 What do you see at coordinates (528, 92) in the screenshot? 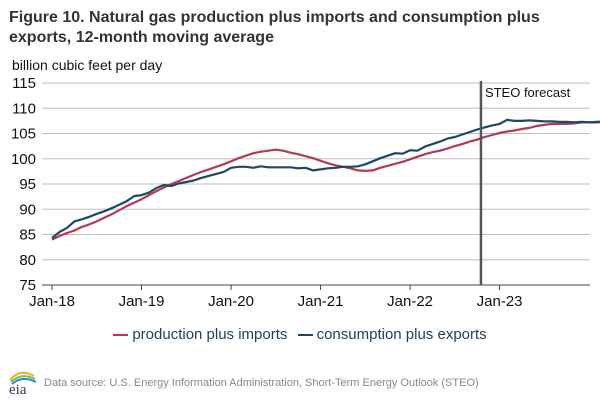
I see `forecast-label: STEO forecast` at bounding box center [528, 92].